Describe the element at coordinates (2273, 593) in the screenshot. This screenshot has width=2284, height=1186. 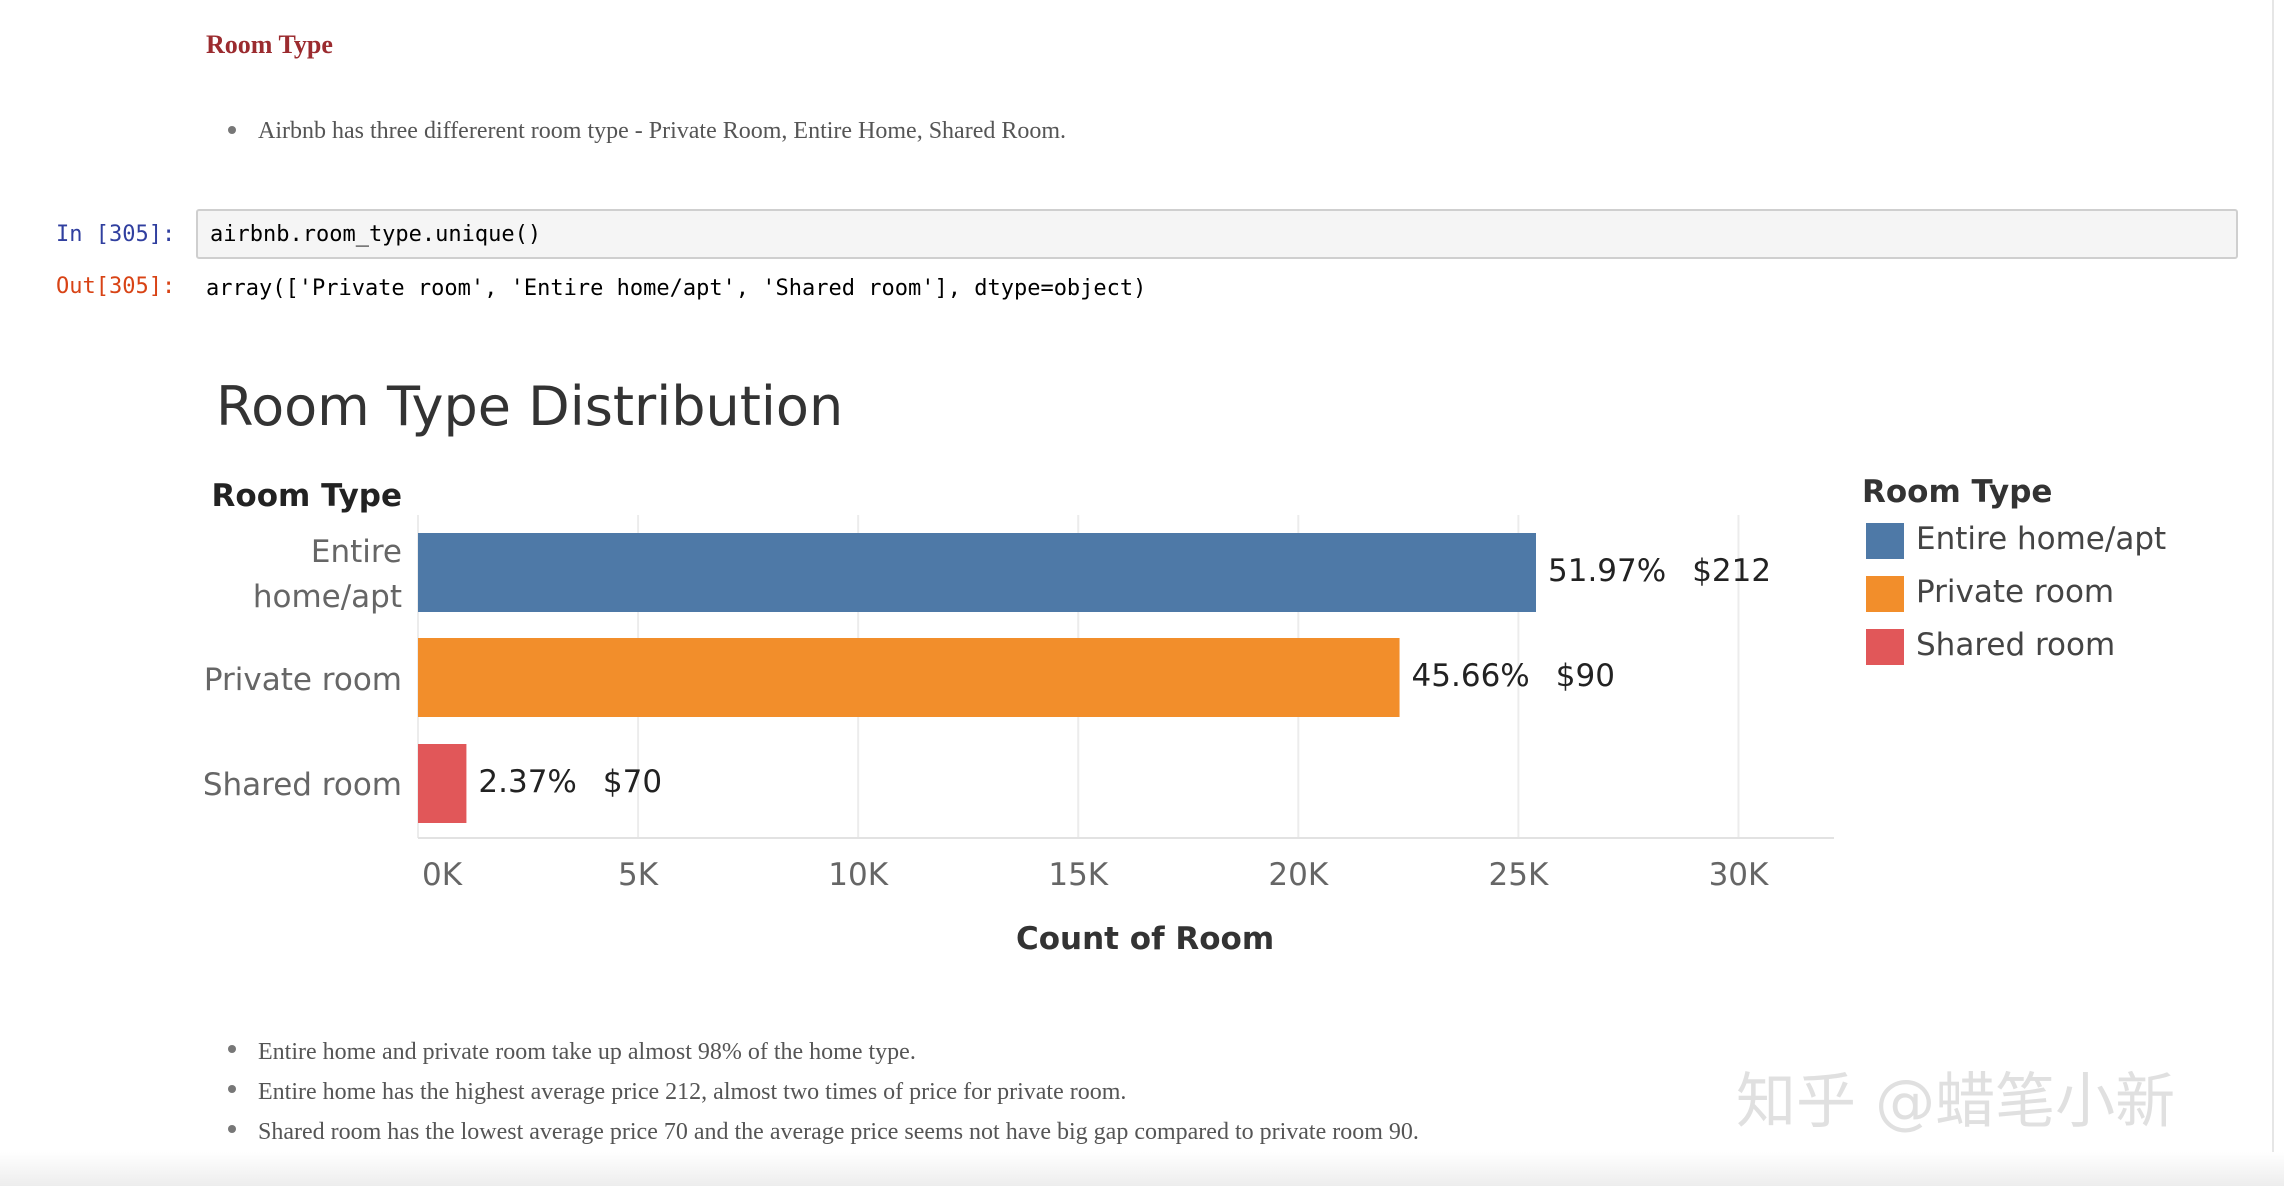
I see `page-right-border` at that location.